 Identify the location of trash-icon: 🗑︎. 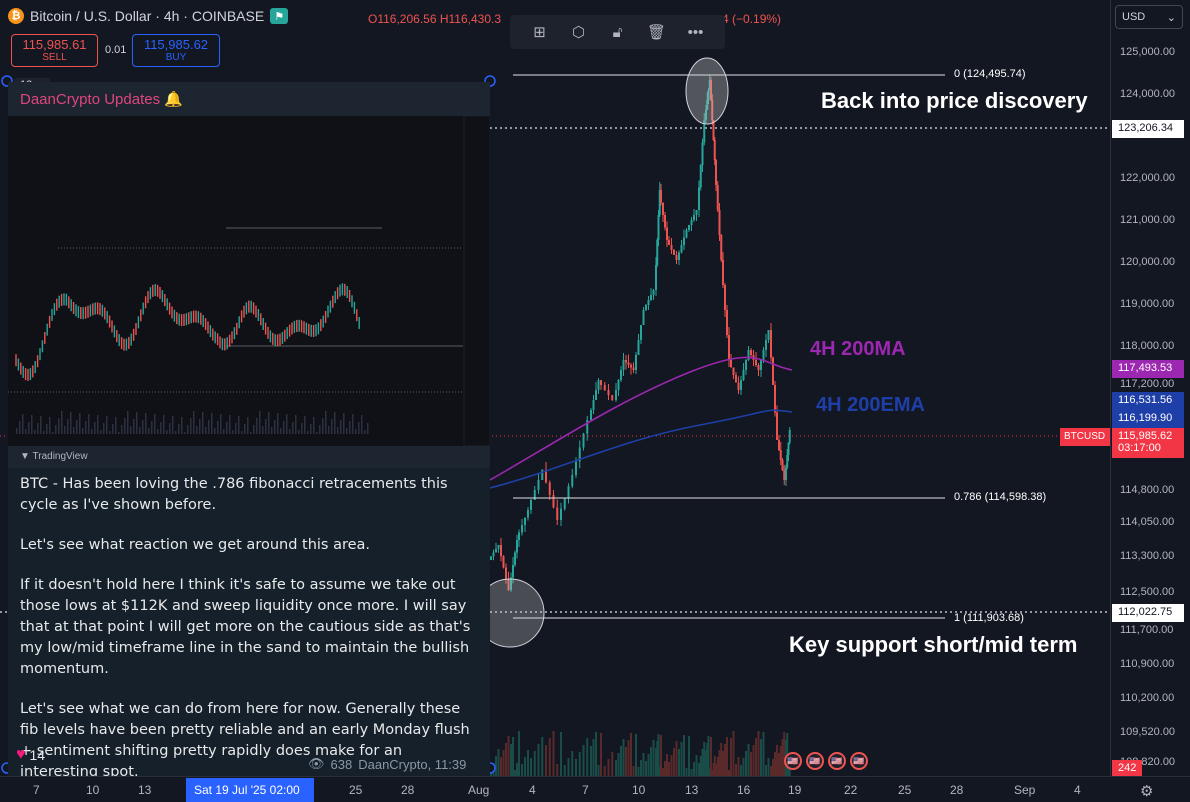
(656, 32).